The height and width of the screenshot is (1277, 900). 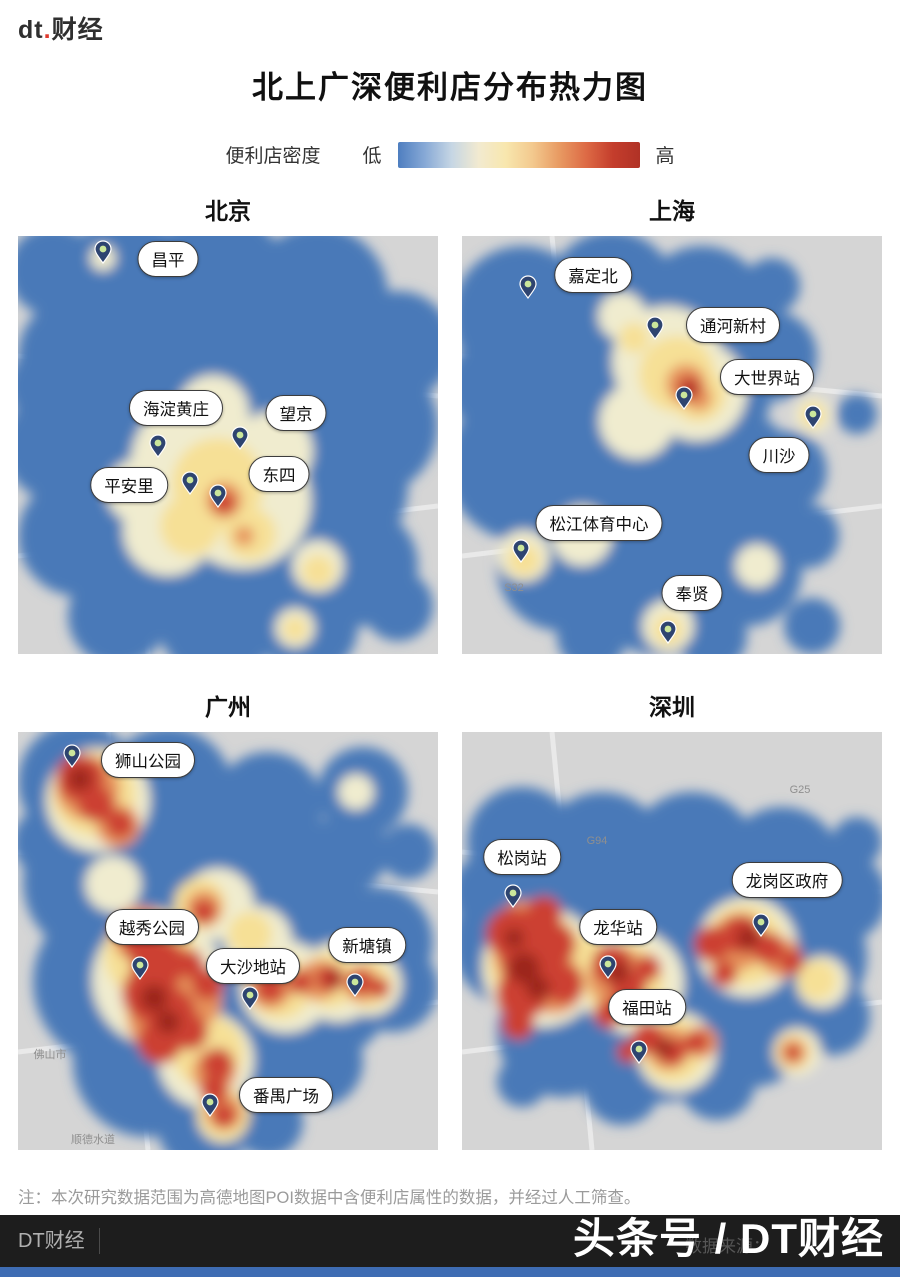 What do you see at coordinates (665, 156) in the screenshot?
I see `legend-high-label: 高` at bounding box center [665, 156].